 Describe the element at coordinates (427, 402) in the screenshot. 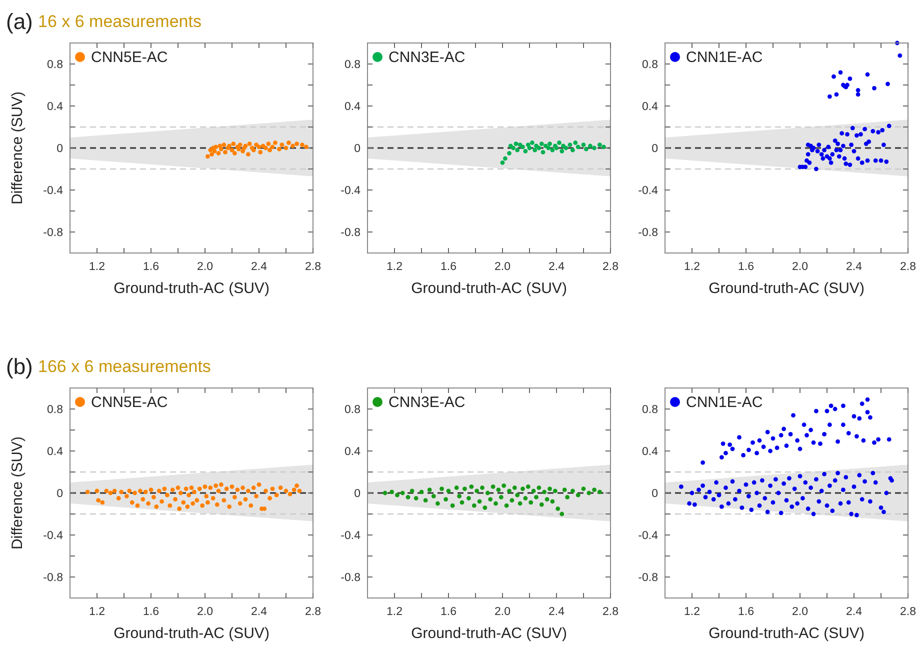

I see `legend-label: CNN3E-AC` at that location.